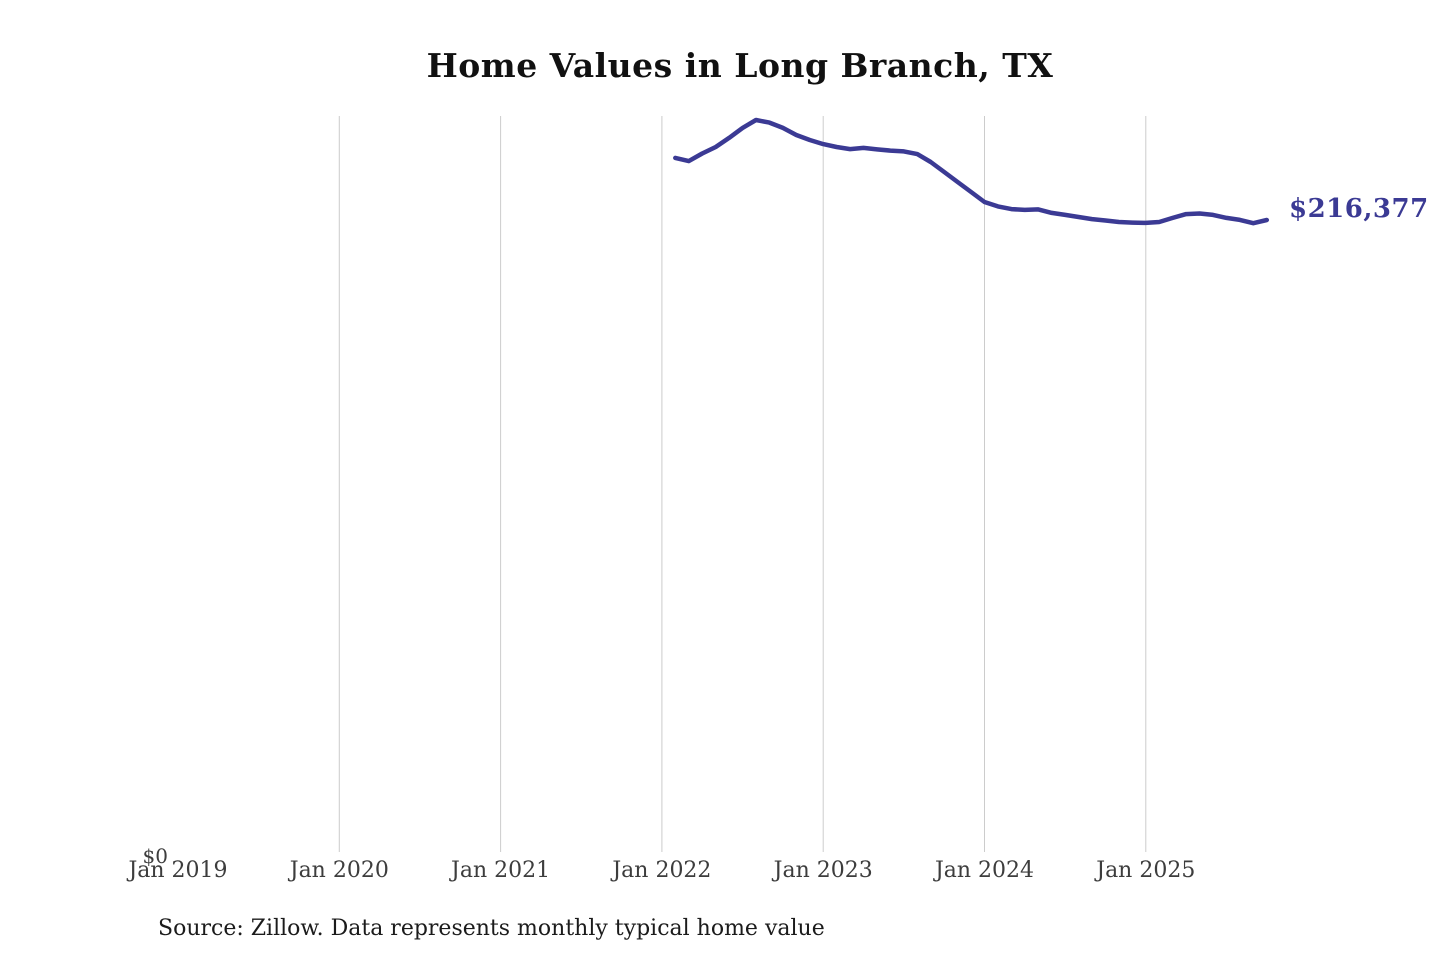 The height and width of the screenshot is (960, 1440). Describe the element at coordinates (1359, 209) in the screenshot. I see `end-value-label: $216,377` at that location.